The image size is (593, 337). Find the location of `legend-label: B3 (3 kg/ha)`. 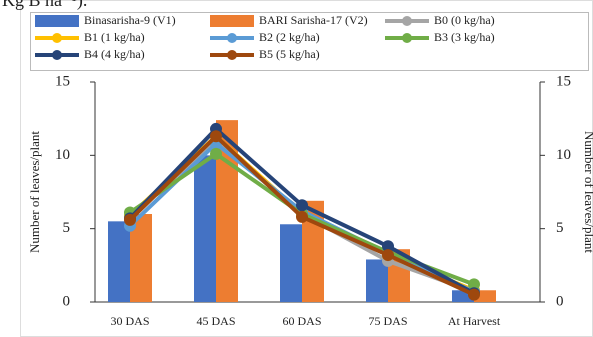

legend-label: B3 (3 kg/ha) is located at coordinates (464, 37).